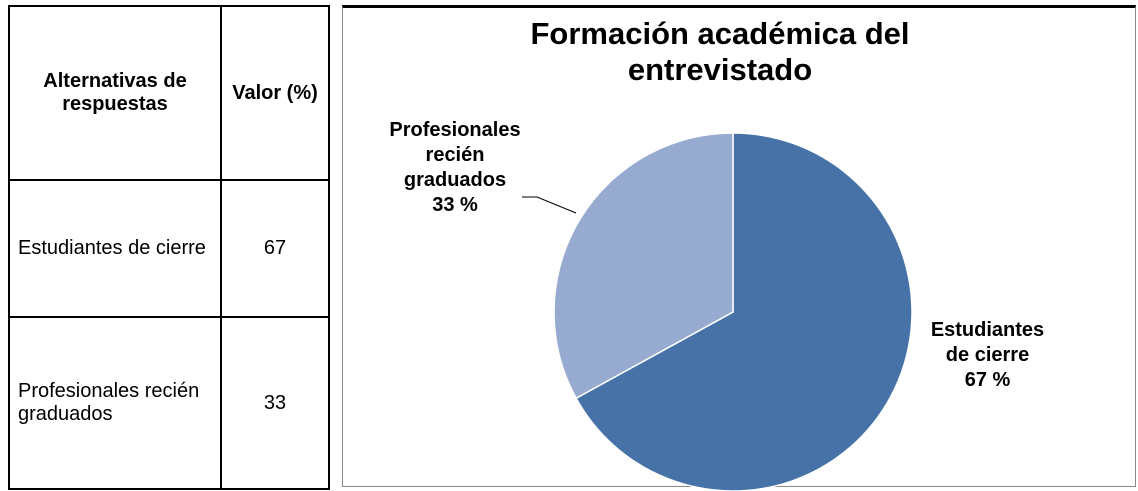 The image size is (1138, 491). What do you see at coordinates (115, 93) in the screenshot?
I see `header-cell: Alternativas de respuestas` at bounding box center [115, 93].